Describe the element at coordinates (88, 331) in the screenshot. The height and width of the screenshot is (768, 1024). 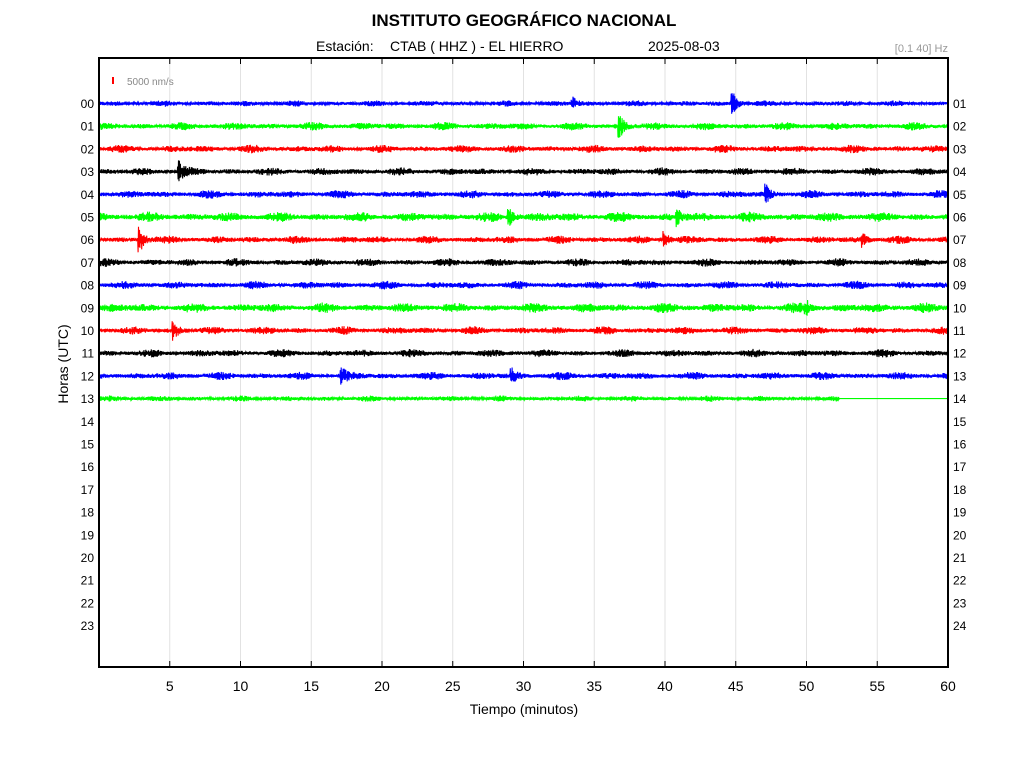
I see `left-hour-label: 10` at that location.